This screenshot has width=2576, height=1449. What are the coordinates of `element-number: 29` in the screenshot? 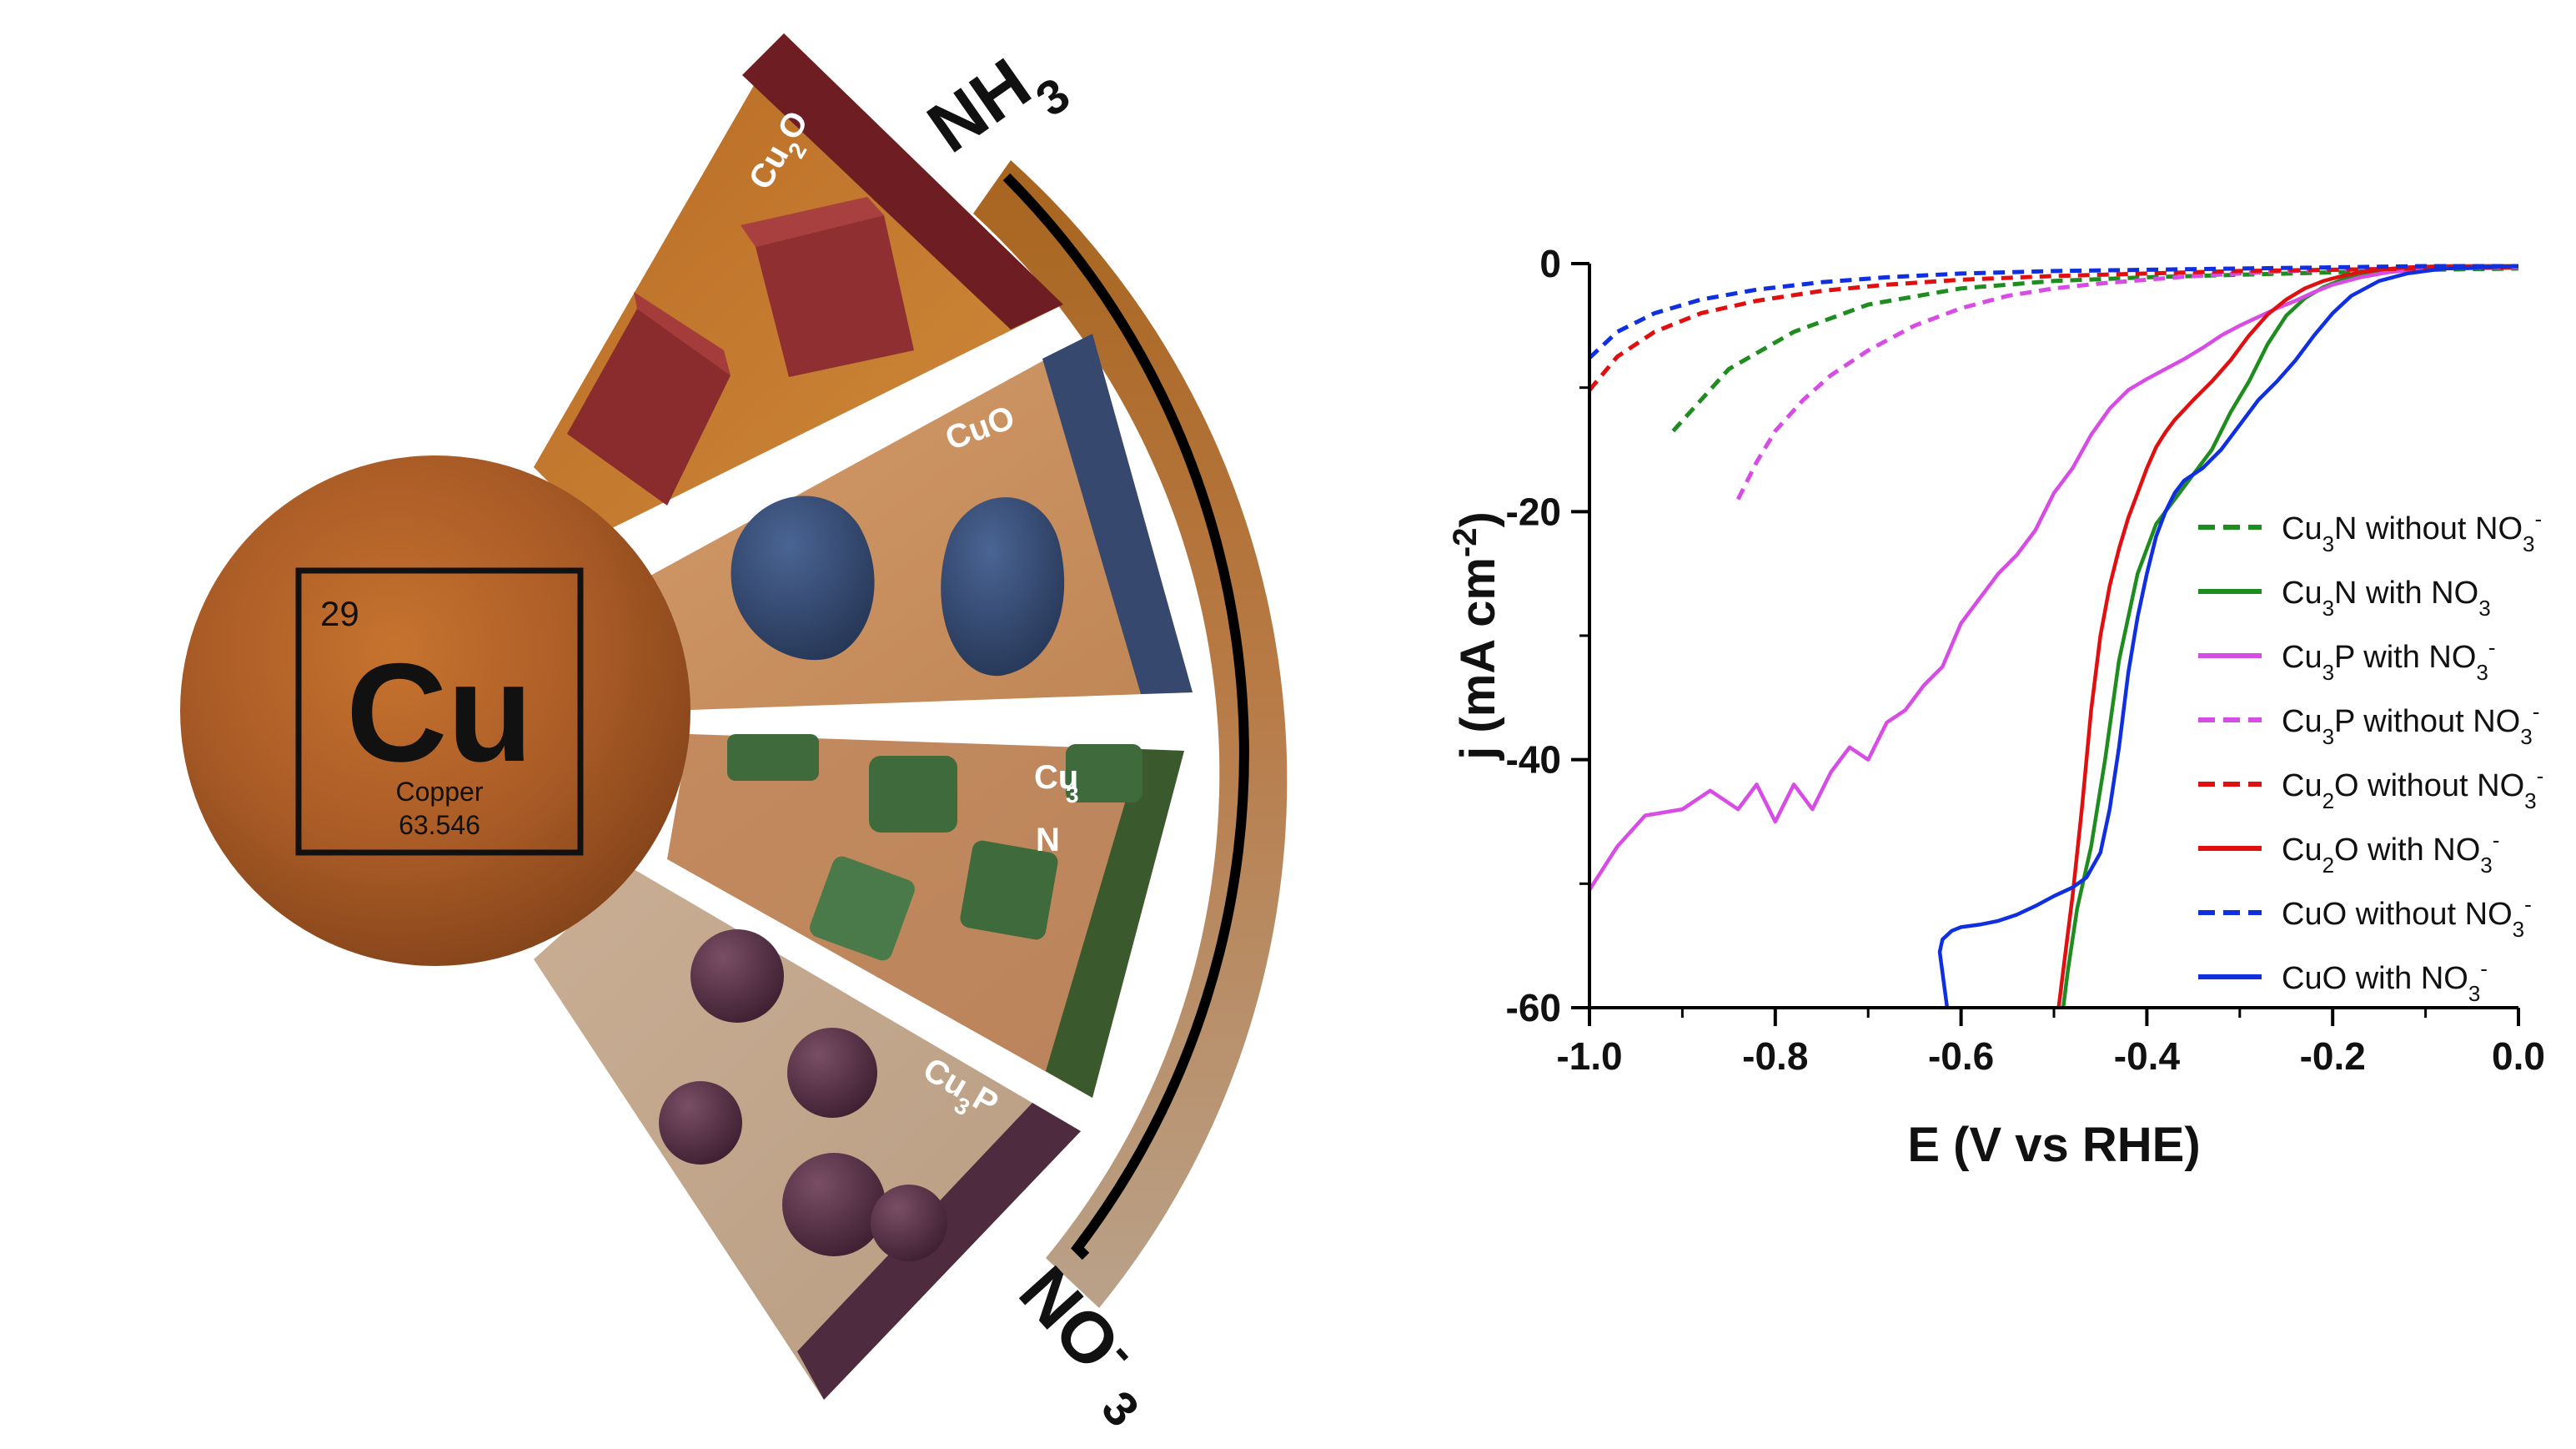 It's located at (339, 613).